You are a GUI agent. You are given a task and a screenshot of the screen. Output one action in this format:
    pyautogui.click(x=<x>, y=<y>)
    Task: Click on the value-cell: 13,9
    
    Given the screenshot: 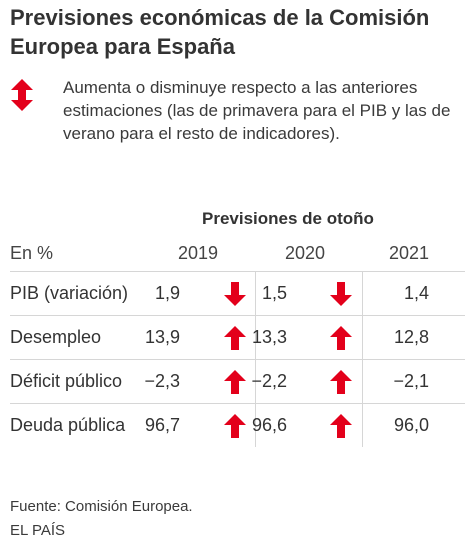 What is the action you would take?
    pyautogui.click(x=162, y=337)
    